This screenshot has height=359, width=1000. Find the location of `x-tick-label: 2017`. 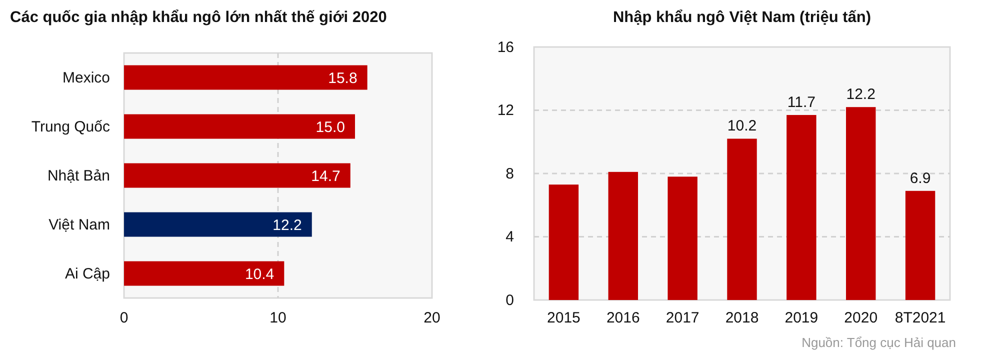

x-tick-label: 2017 is located at coordinates (683, 318).